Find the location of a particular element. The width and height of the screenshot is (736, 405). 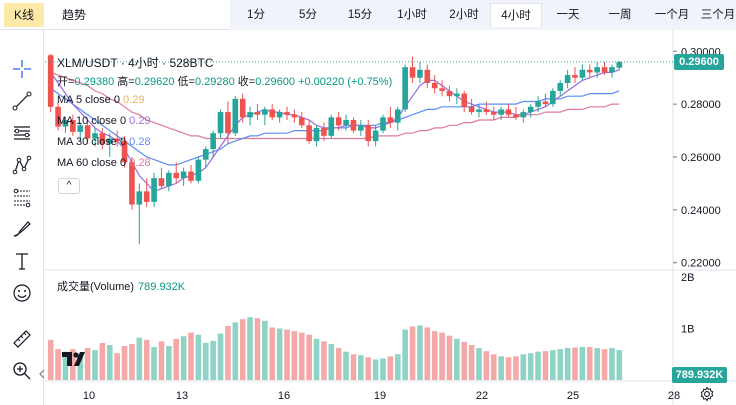

timeframe-tab: 一个月 is located at coordinates (672, 15).